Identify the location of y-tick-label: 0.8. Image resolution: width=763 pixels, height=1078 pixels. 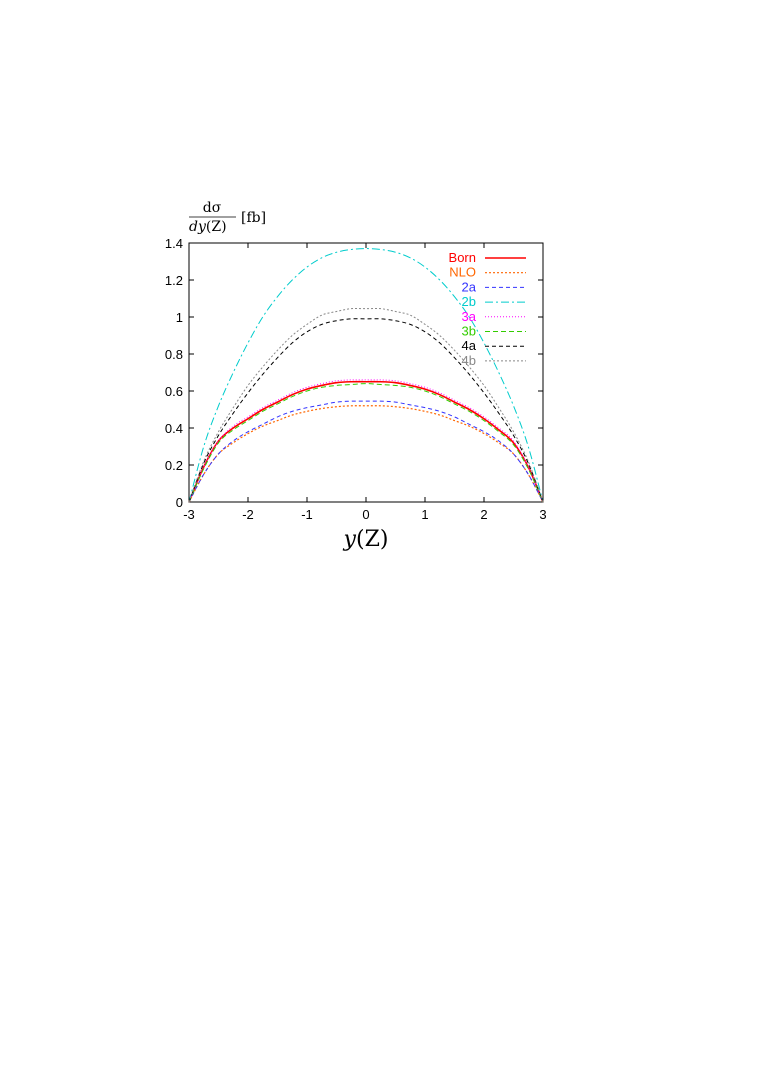
(174, 354).